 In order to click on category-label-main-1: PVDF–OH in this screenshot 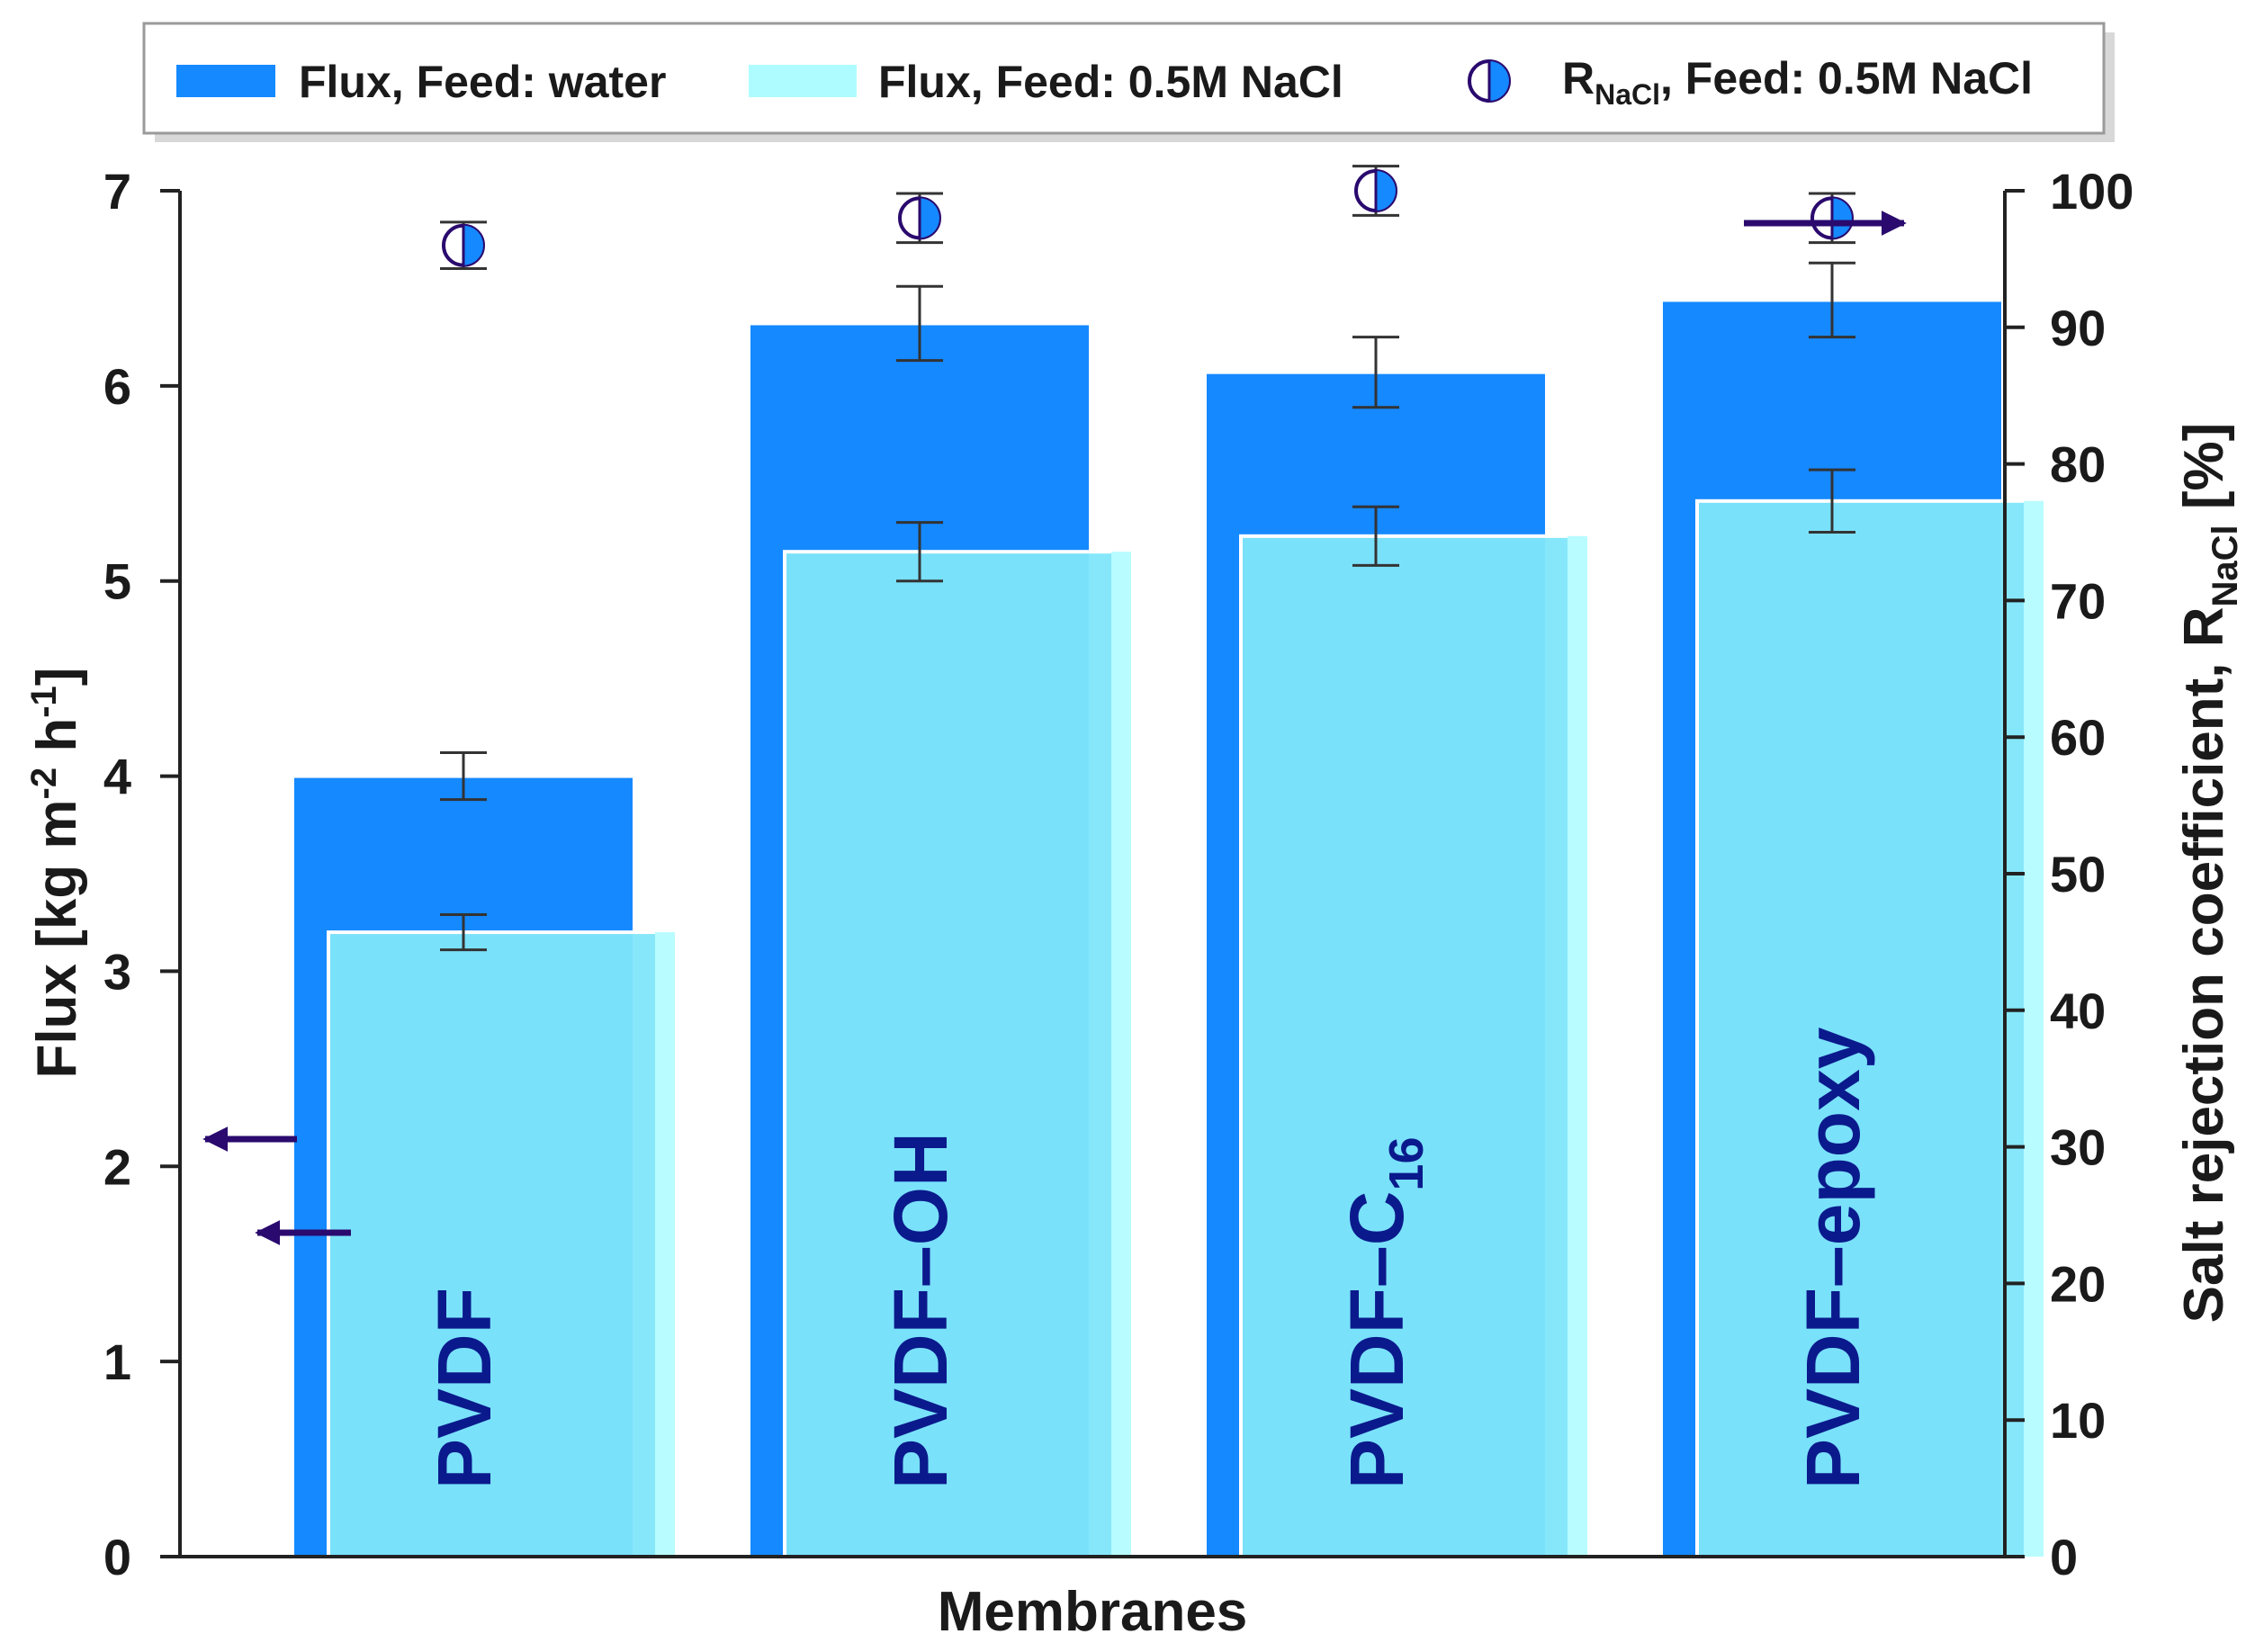, I will do `click(921, 1310)`.